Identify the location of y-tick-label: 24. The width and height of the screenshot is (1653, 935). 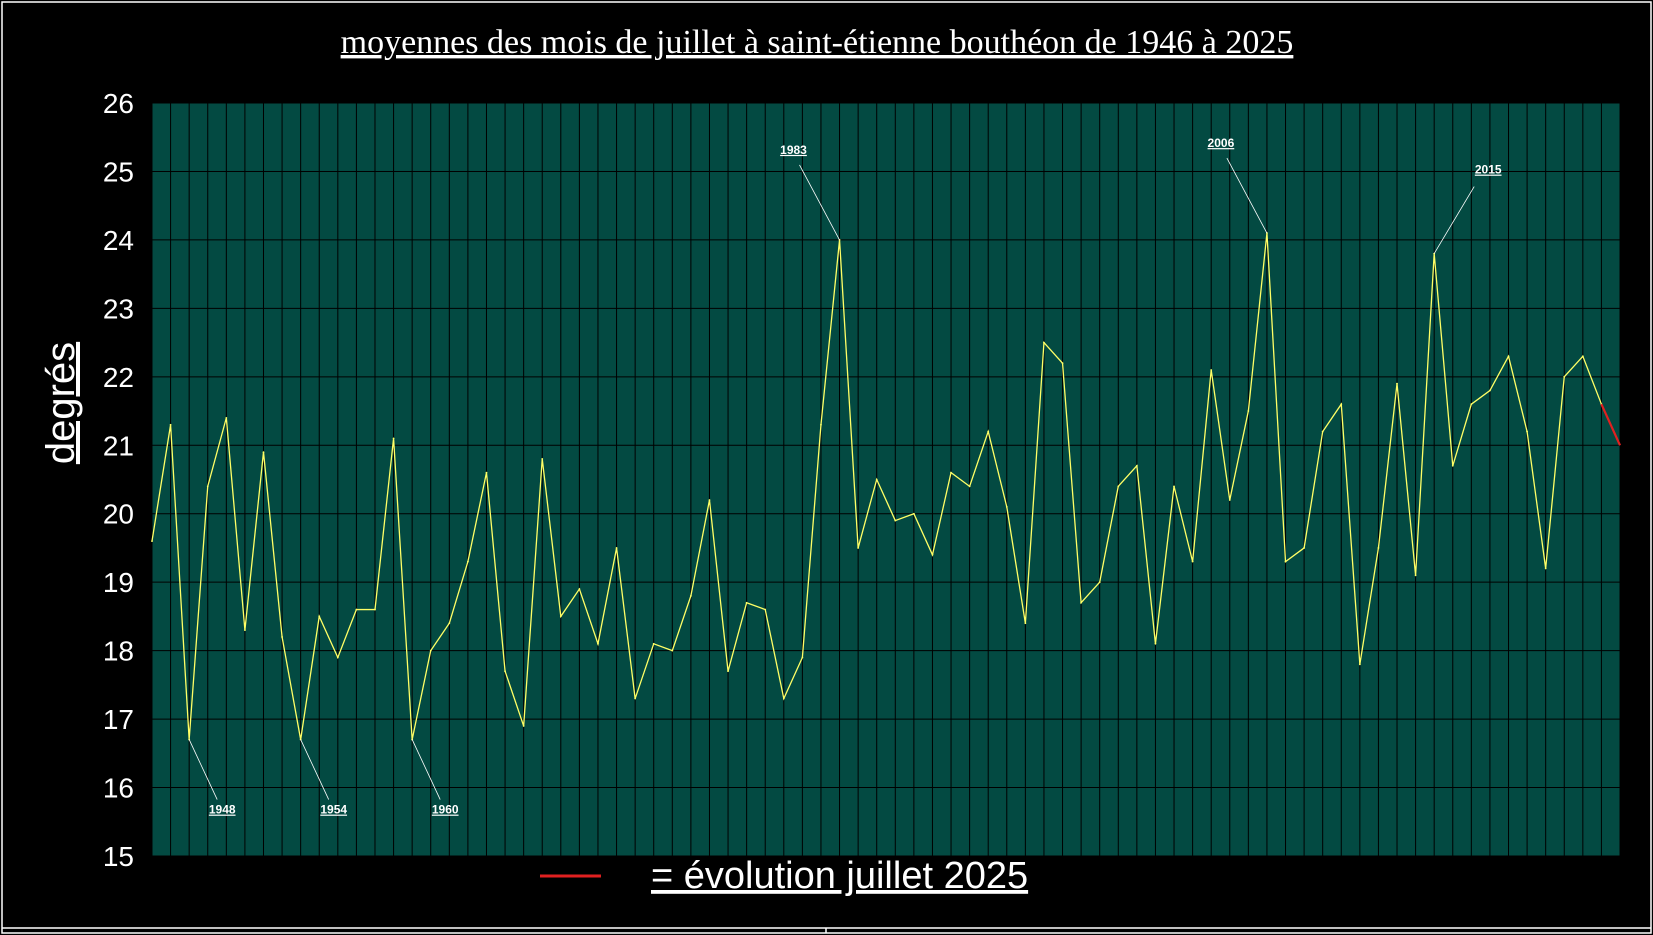
(118, 240).